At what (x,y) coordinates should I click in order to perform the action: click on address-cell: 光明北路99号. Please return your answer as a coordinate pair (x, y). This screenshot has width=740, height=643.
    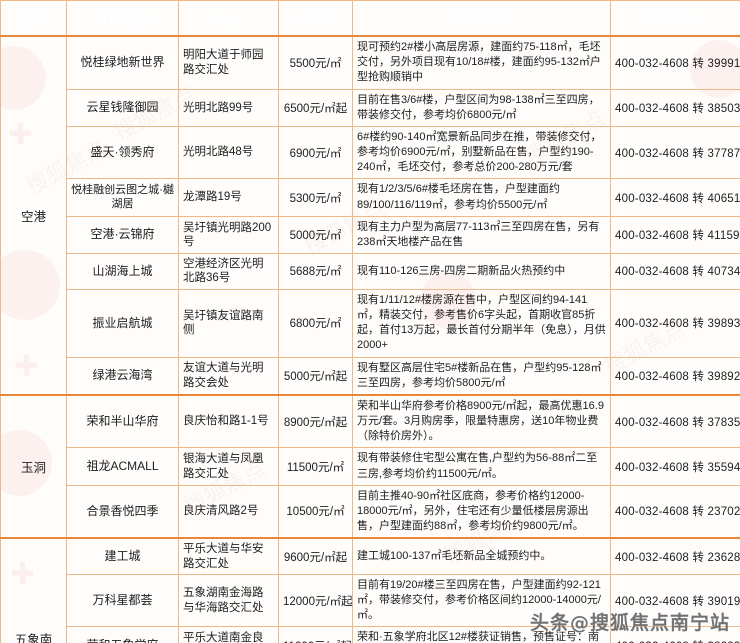
    Looking at the image, I should click on (228, 107).